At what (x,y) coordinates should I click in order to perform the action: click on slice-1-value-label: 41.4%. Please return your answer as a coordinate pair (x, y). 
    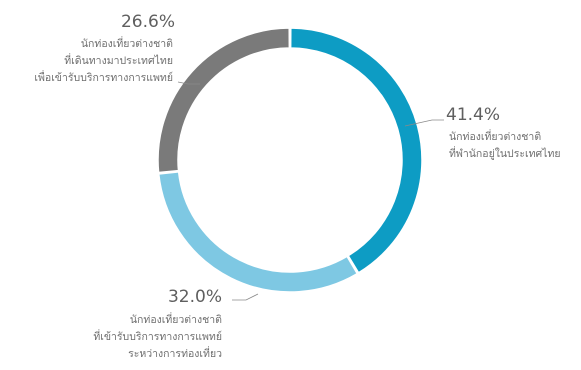
    Looking at the image, I should click on (473, 115).